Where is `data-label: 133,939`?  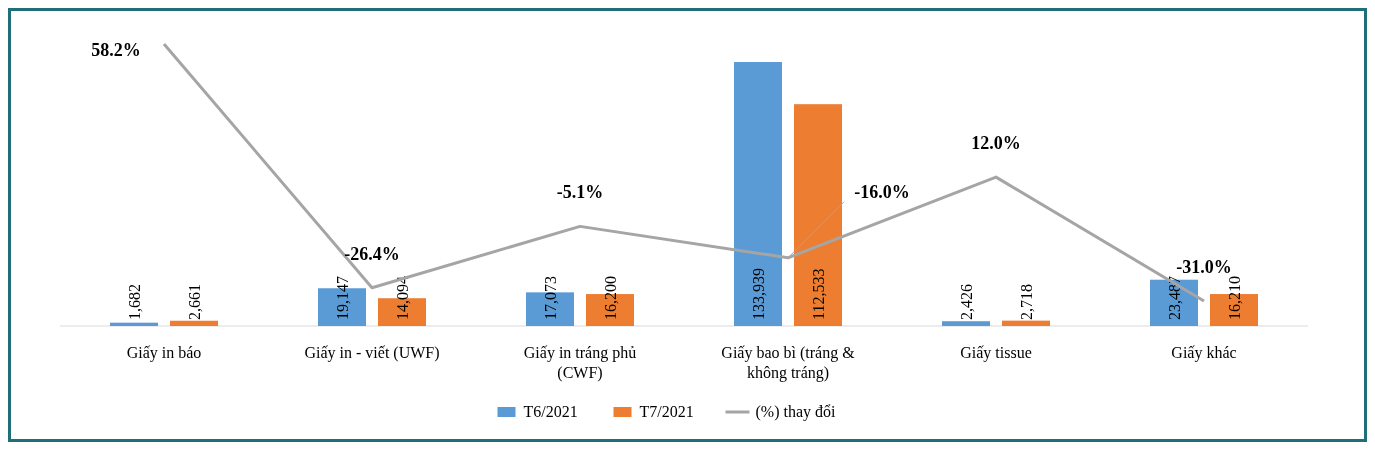 data-label: 133,939 is located at coordinates (758, 294).